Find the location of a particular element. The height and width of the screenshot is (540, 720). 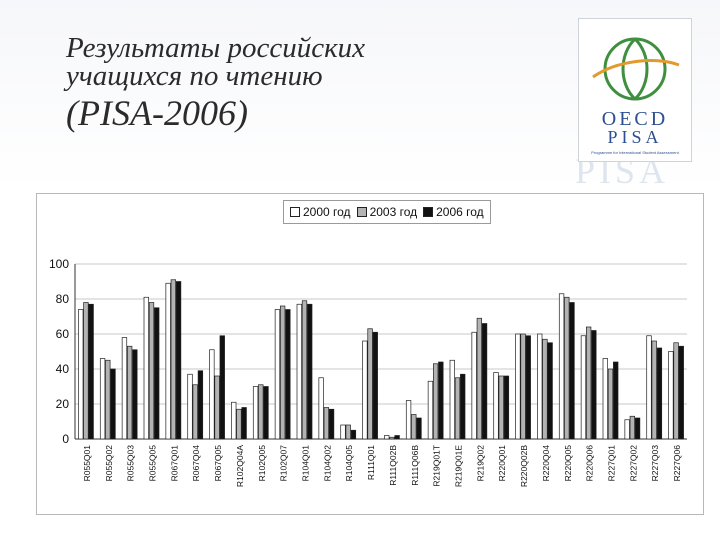

title-line-2: учащихся по чтению is located at coordinates (194, 76).